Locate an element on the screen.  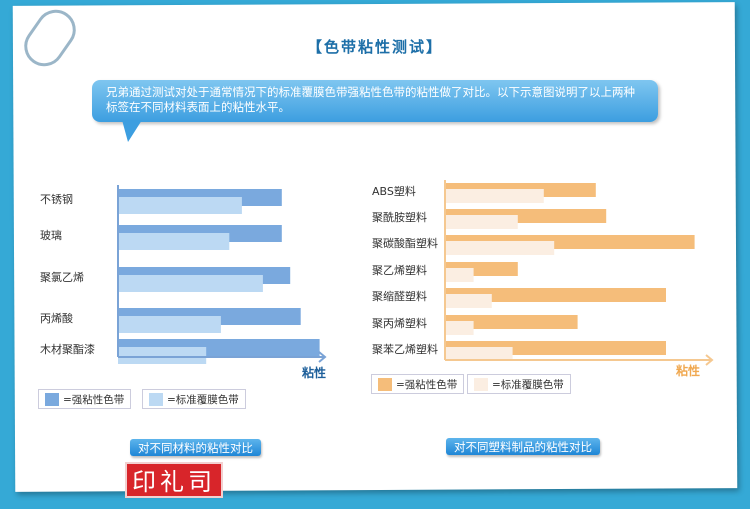
legend-left-strong: =强粘性色带 is located at coordinates (85, 399).